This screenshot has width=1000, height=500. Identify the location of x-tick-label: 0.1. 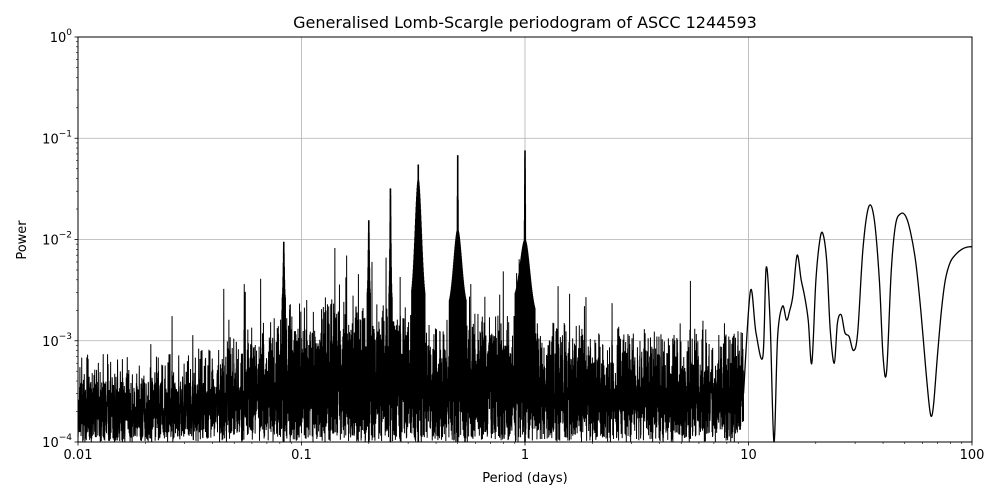
(301, 455).